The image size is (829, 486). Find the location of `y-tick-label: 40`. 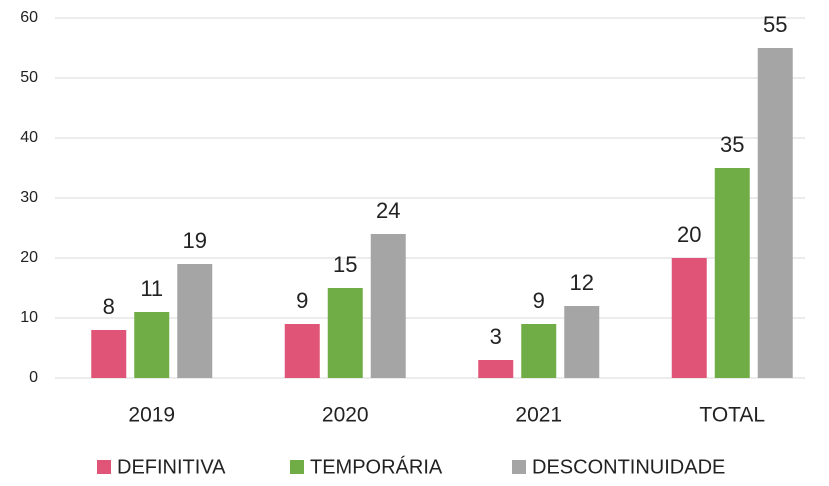

y-tick-label: 40 is located at coordinates (29, 137).